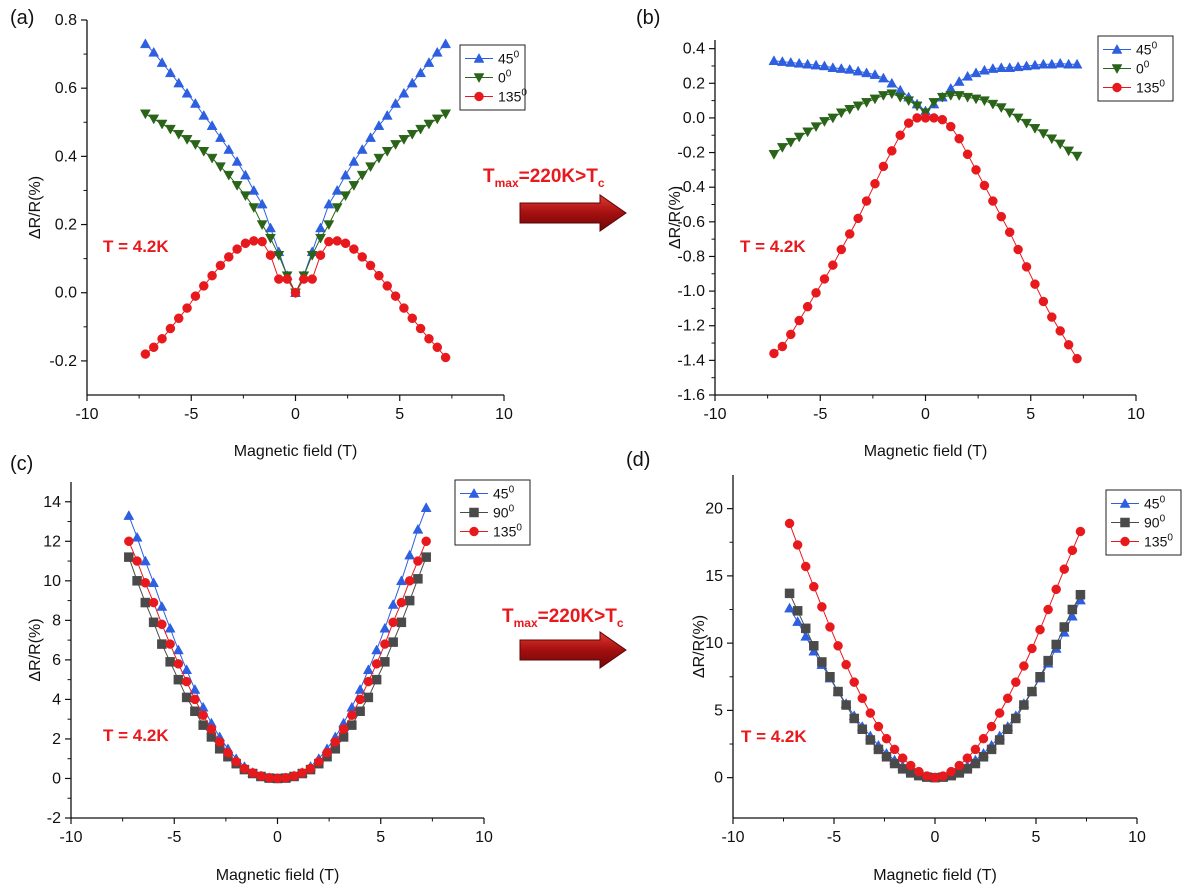 The height and width of the screenshot is (888, 1196). Describe the element at coordinates (691, 222) in the screenshot. I see `y-tick-label: -0.6` at that location.